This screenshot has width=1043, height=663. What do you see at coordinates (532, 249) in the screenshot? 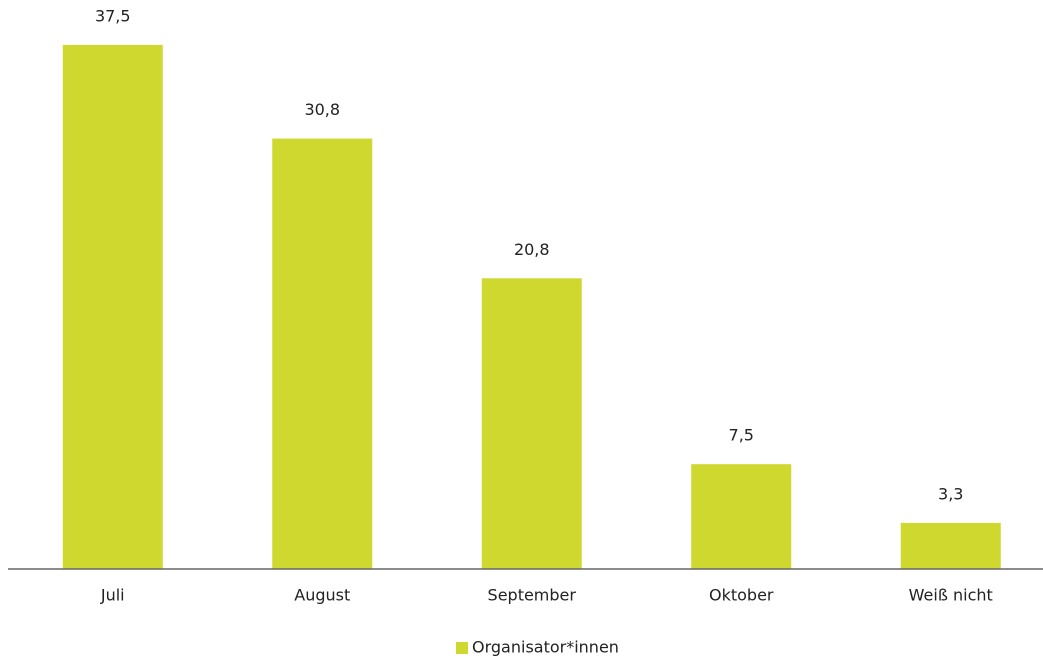
I see `value-label: 20,8` at bounding box center [532, 249].